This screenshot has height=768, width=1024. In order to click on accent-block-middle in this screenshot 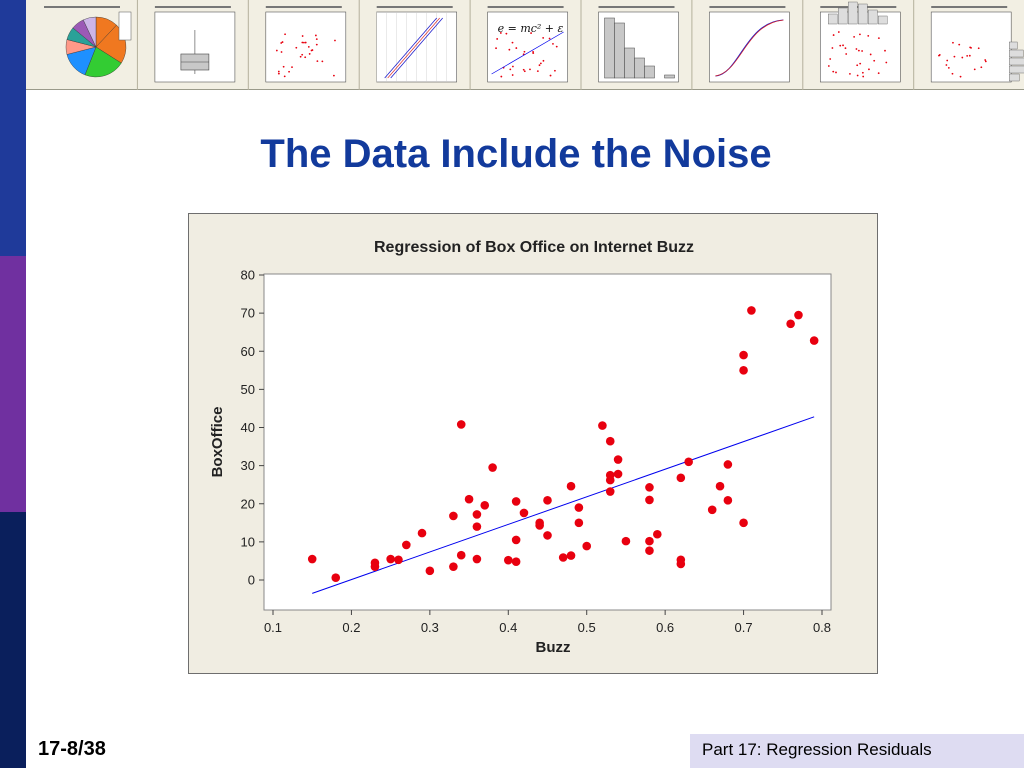, I will do `click(13, 384)`.